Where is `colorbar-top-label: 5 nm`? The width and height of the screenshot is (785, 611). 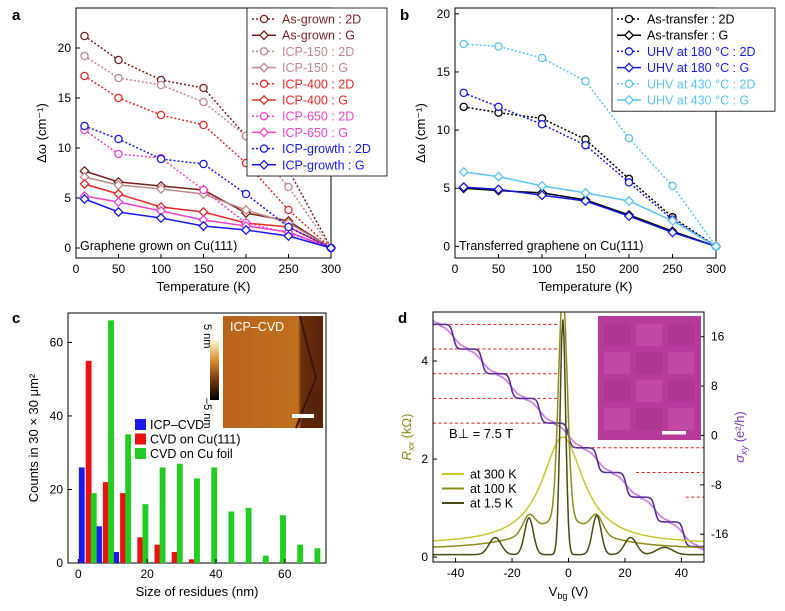
colorbar-top-label: 5 nm is located at coordinates (207, 336).